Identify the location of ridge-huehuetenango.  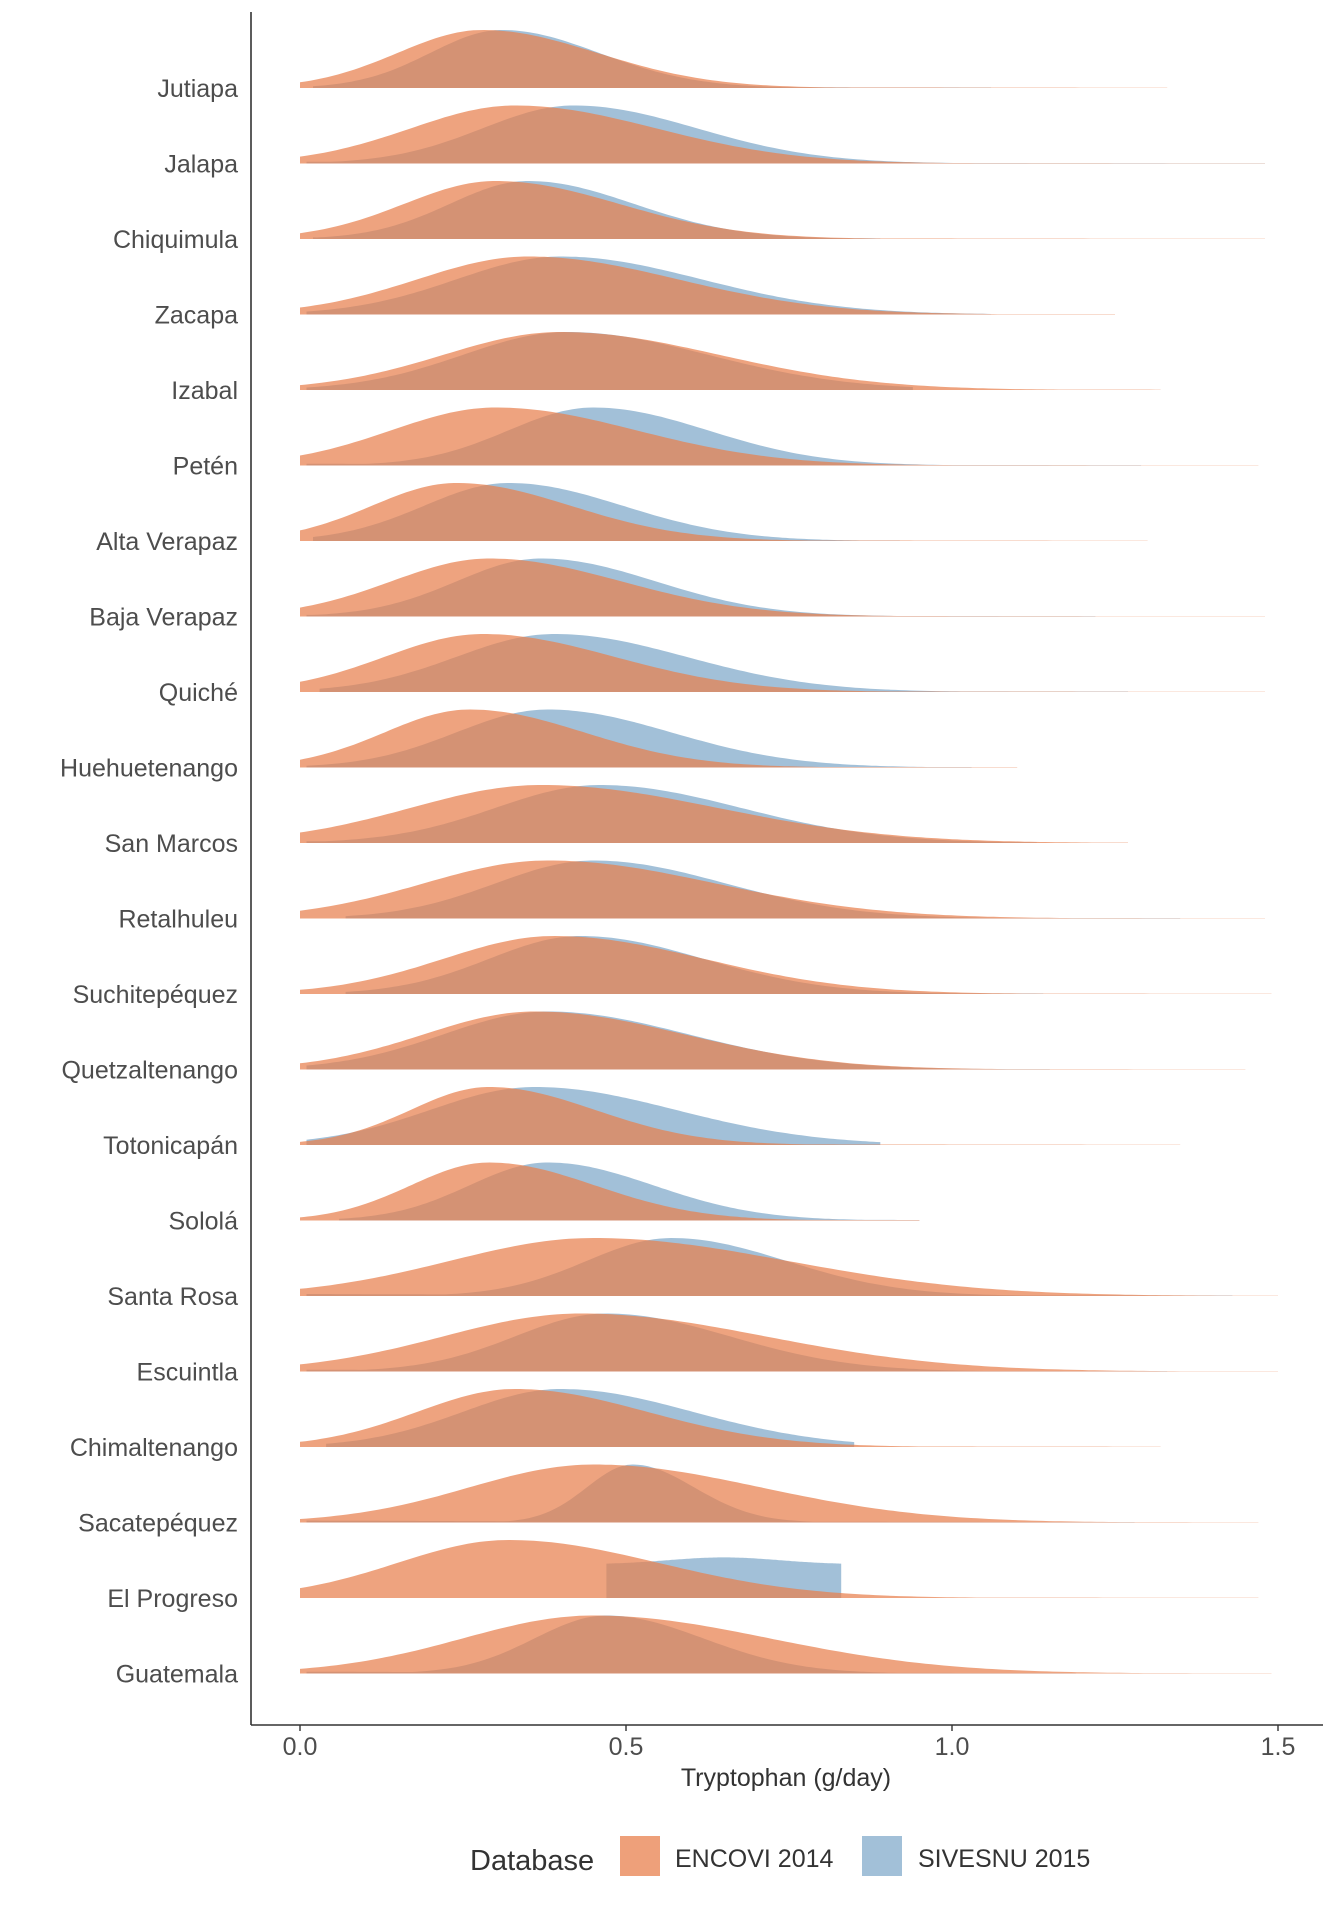
(659, 738).